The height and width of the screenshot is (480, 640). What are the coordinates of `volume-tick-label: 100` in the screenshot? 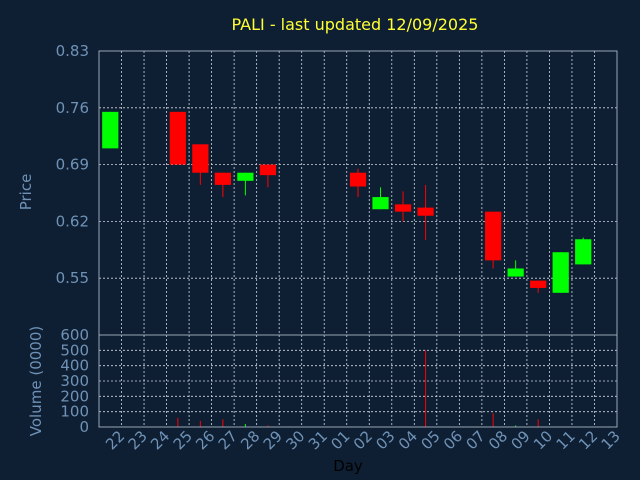 It's located at (74, 412).